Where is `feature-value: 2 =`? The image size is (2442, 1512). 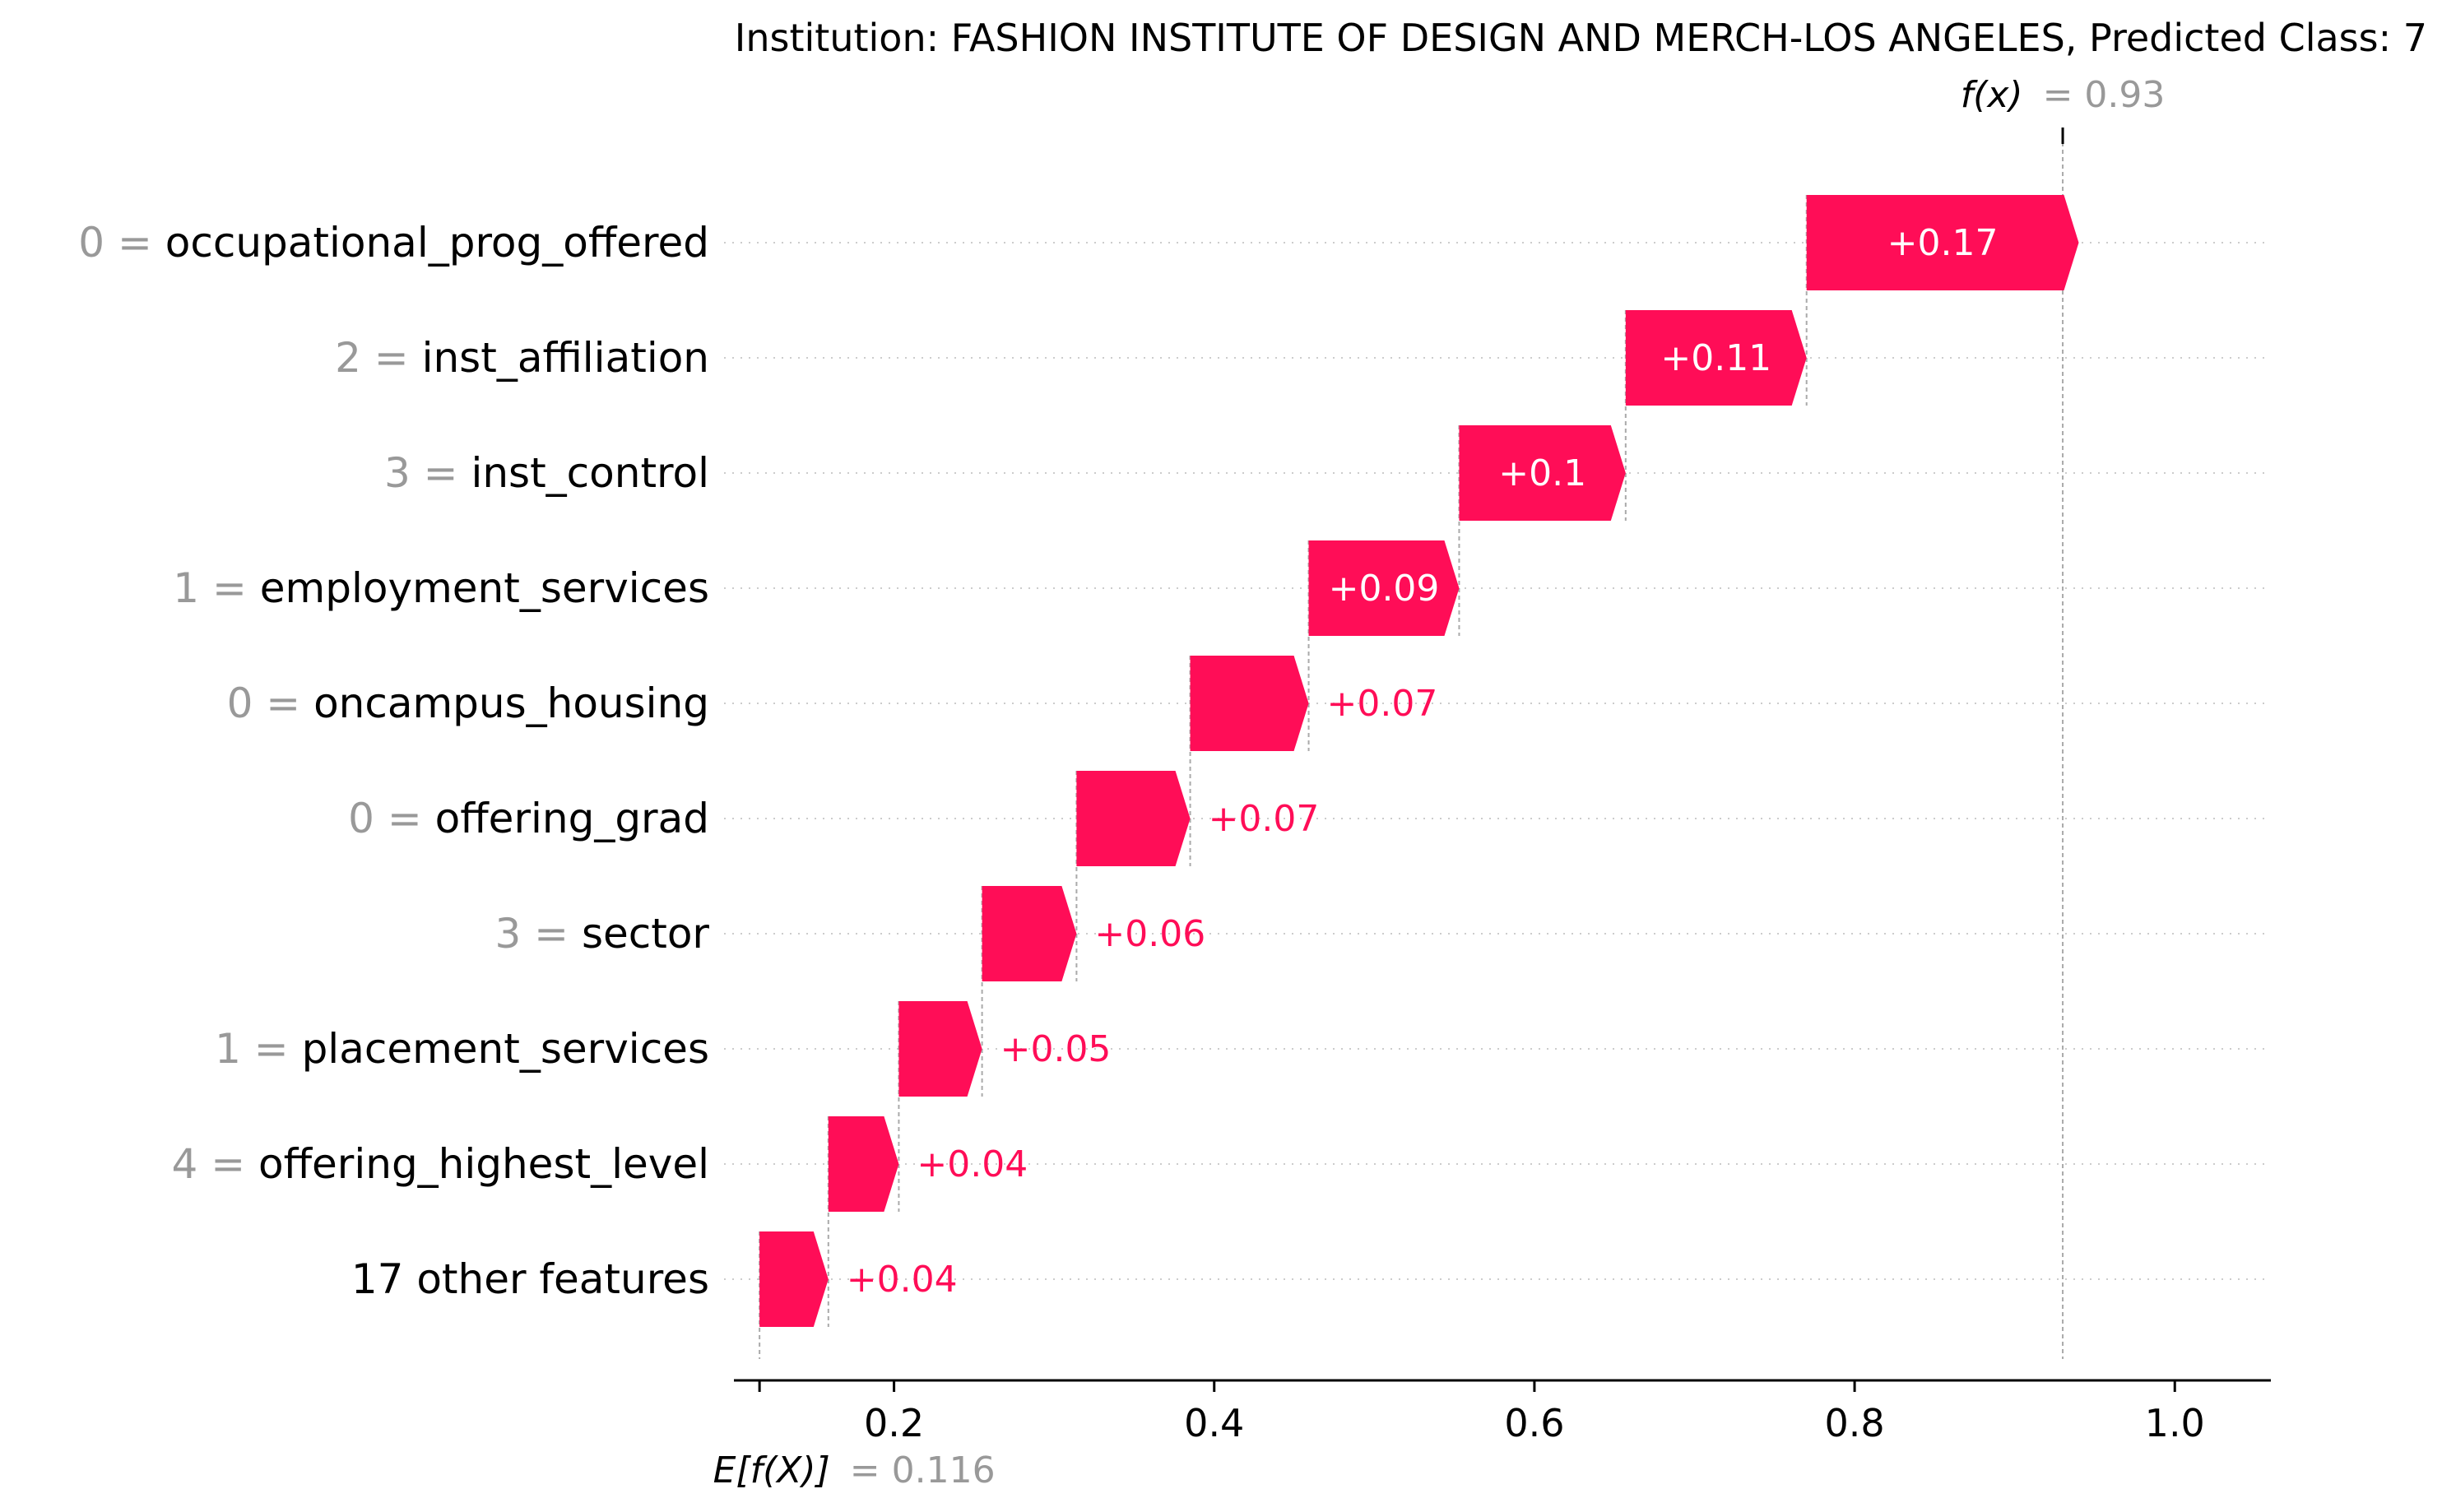
feature-value: 2 = is located at coordinates (379, 358).